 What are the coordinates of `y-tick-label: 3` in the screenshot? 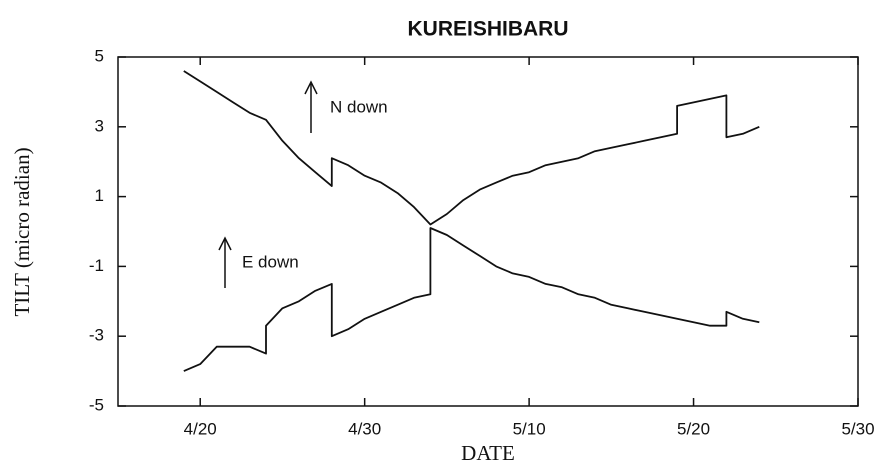 It's located at (99, 125).